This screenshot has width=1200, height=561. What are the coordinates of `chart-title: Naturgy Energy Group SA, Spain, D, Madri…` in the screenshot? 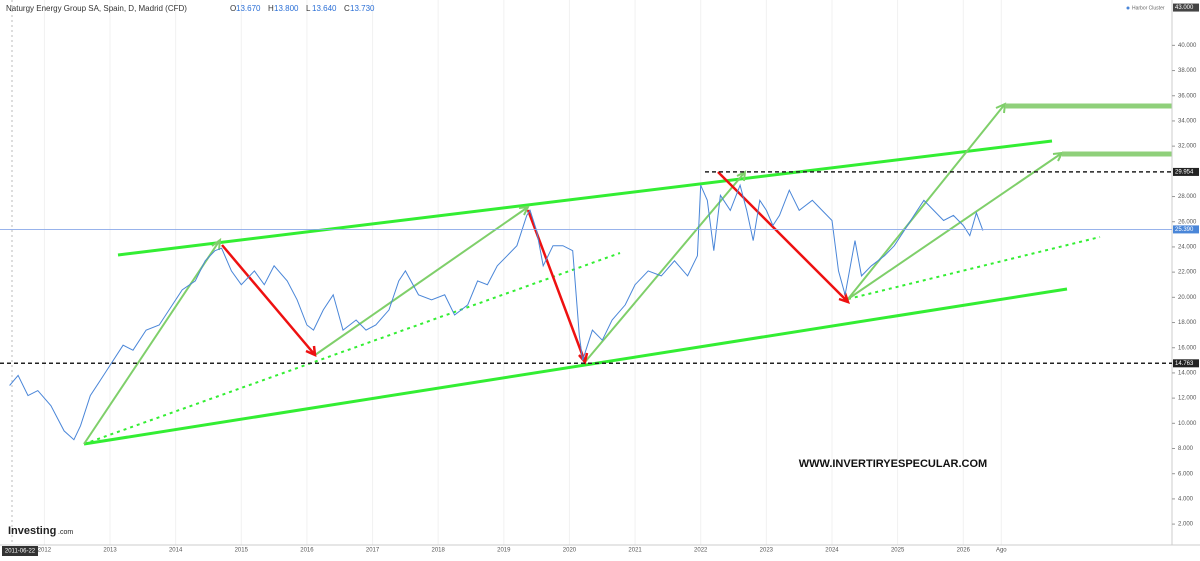 It's located at (96, 8).